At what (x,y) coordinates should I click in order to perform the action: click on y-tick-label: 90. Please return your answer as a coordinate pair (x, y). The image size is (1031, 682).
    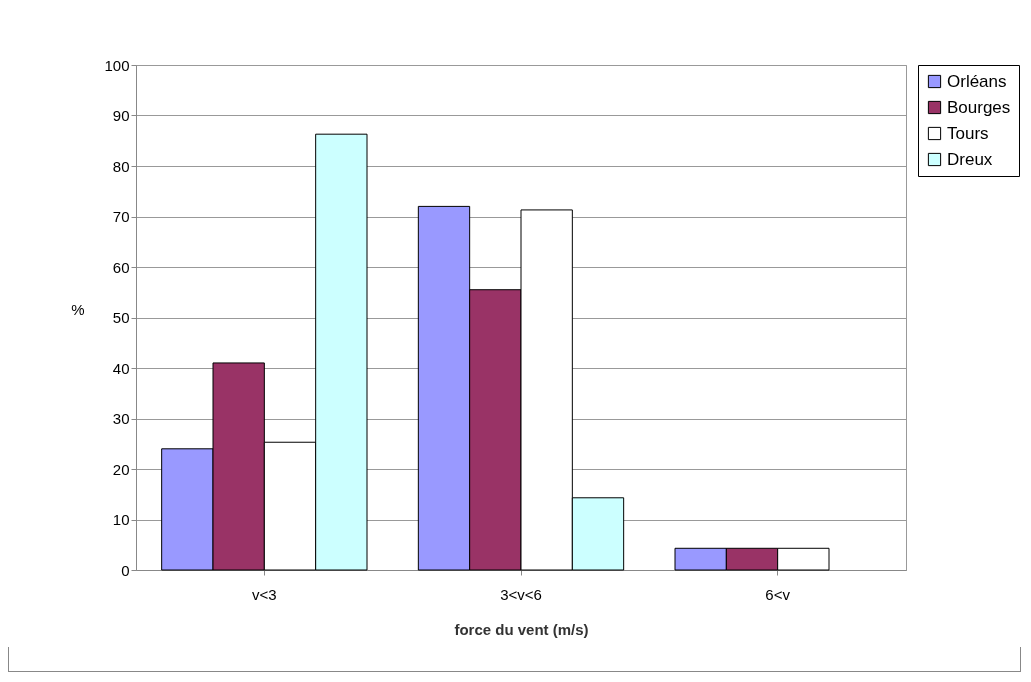
    Looking at the image, I should click on (121, 115).